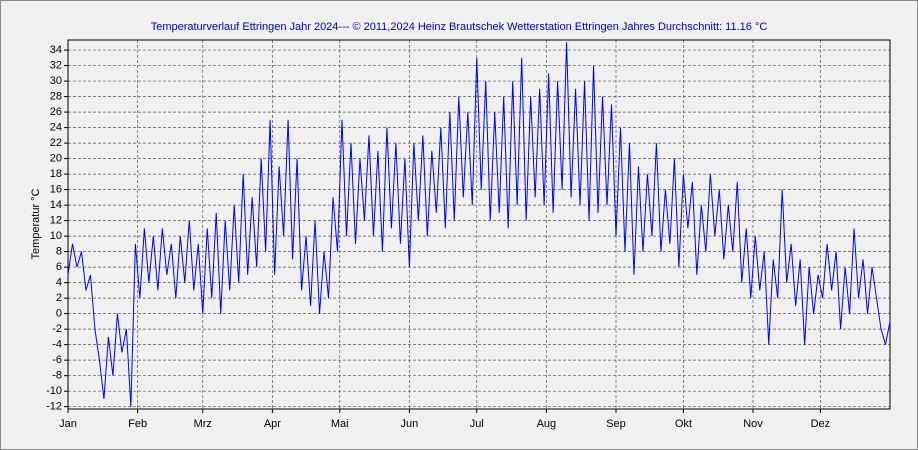 This screenshot has width=918, height=450. What do you see at coordinates (56, 112) in the screenshot?
I see `y-tick-label: 26` at bounding box center [56, 112].